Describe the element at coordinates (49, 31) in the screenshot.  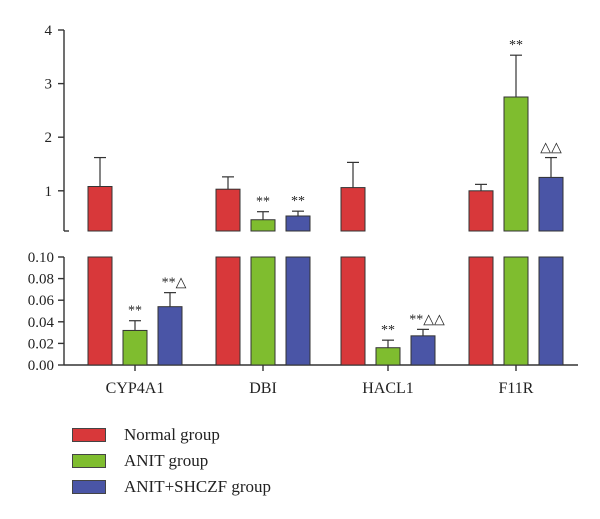
I see `upper-y-tick-label: 4` at that location.